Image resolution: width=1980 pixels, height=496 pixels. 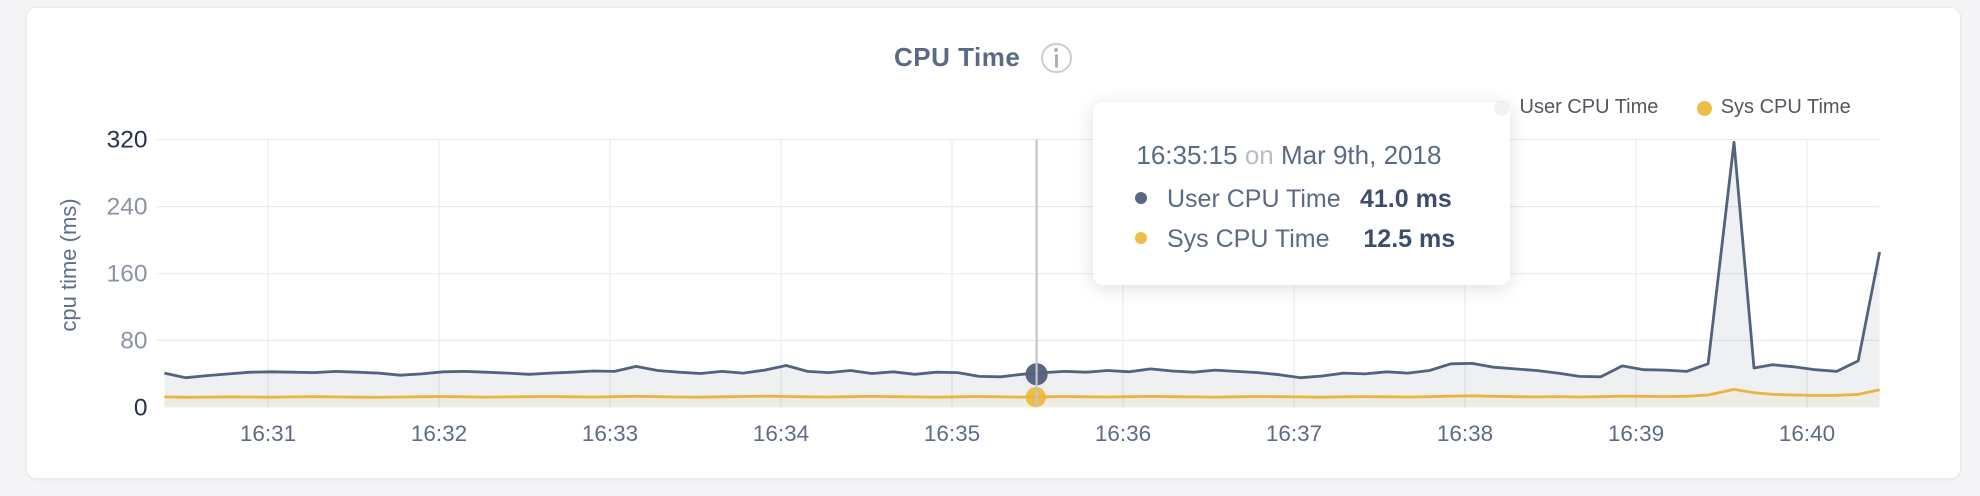 What do you see at coordinates (439, 433) in the screenshot?
I see `svg-text: 16:32` at bounding box center [439, 433].